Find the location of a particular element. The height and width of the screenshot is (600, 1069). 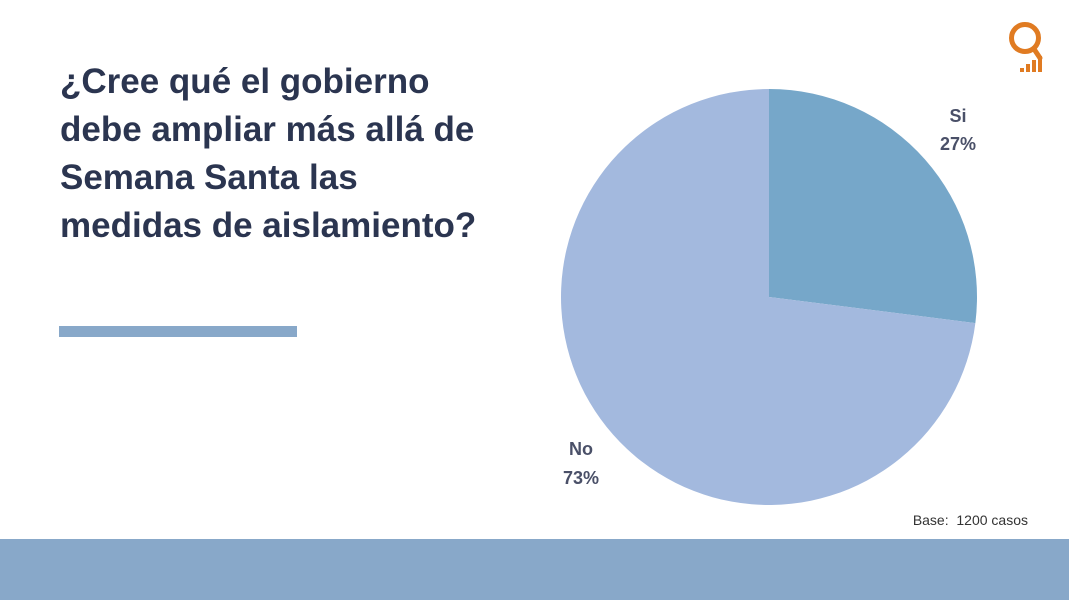

slice-label-si: Si is located at coordinates (957, 116).